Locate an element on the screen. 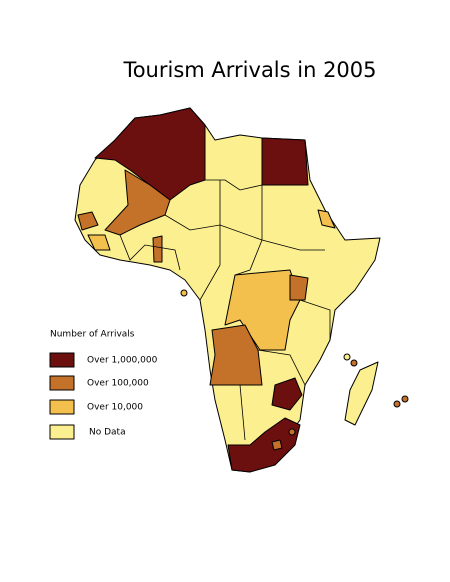  eritrea is located at coordinates (326, 219).